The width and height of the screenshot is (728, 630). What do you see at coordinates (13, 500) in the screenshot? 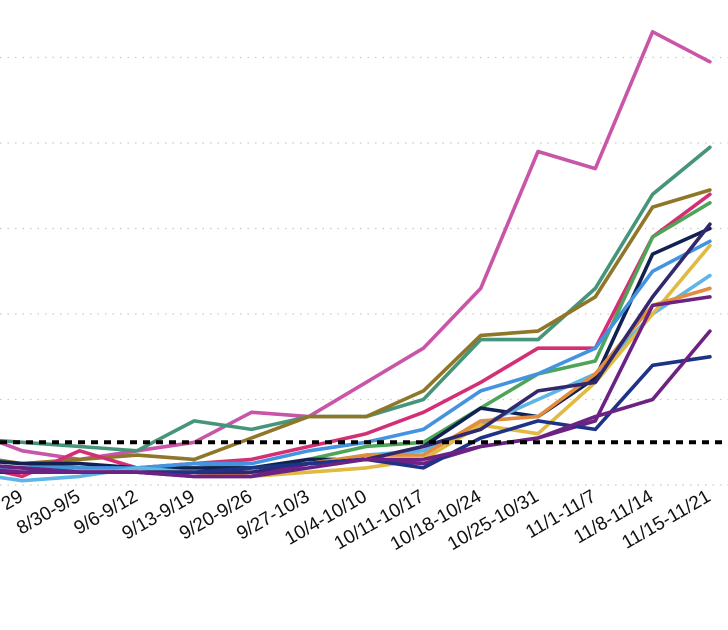
I see `x-tick-label-0: 29` at bounding box center [13, 500].